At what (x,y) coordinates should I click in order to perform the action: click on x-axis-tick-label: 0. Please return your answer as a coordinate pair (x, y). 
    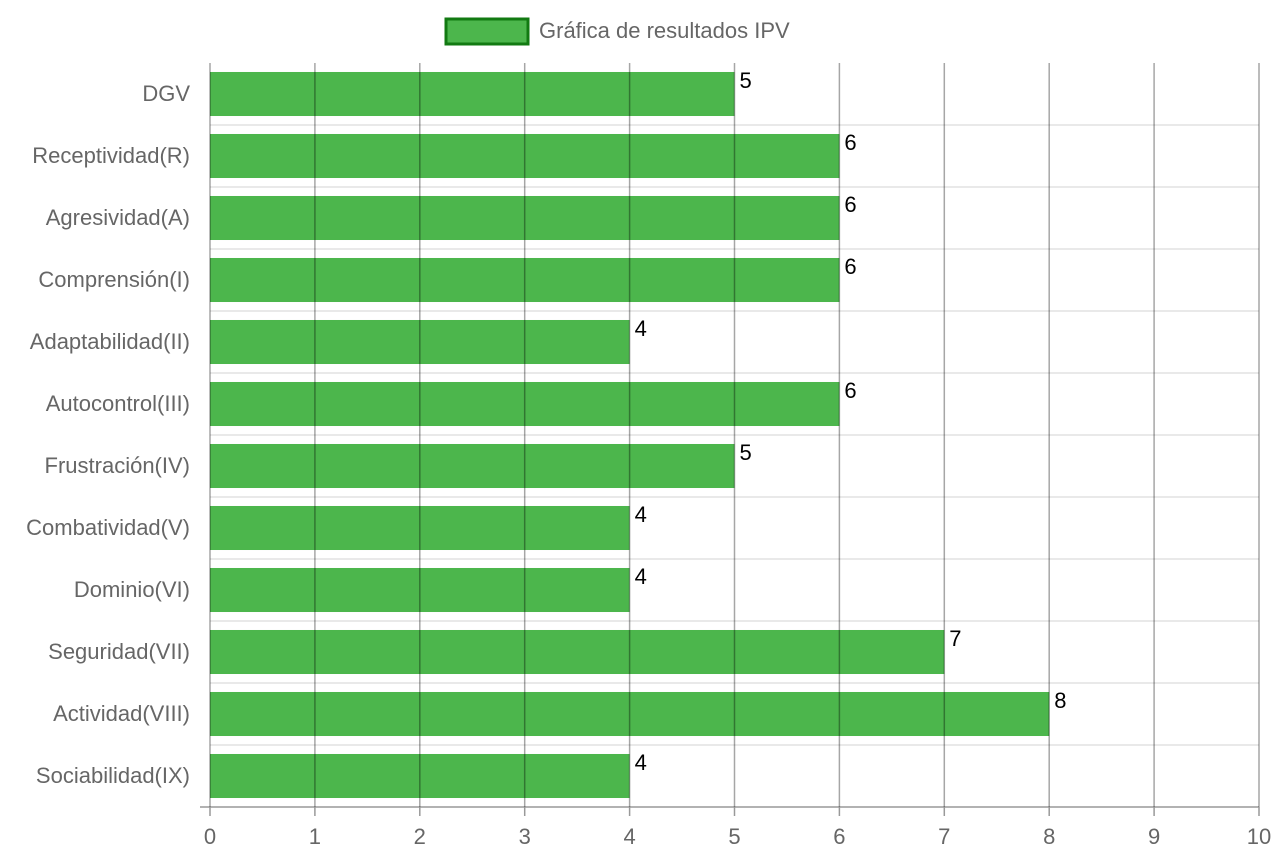
    Looking at the image, I should click on (210, 836).